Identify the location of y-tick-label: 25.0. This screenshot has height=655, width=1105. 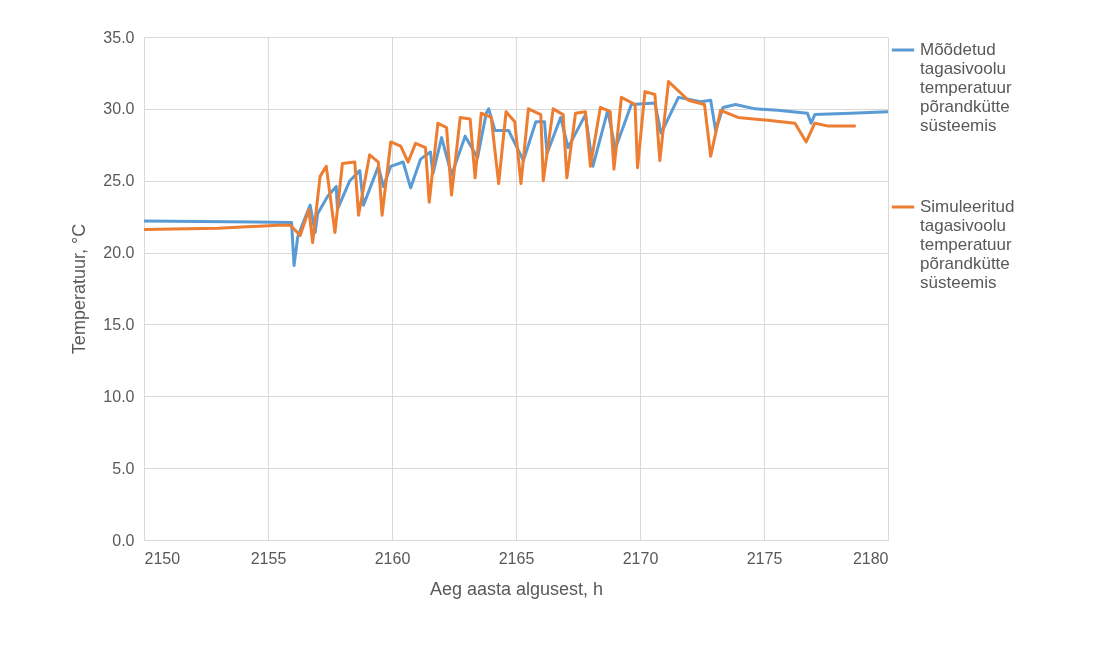
(119, 181).